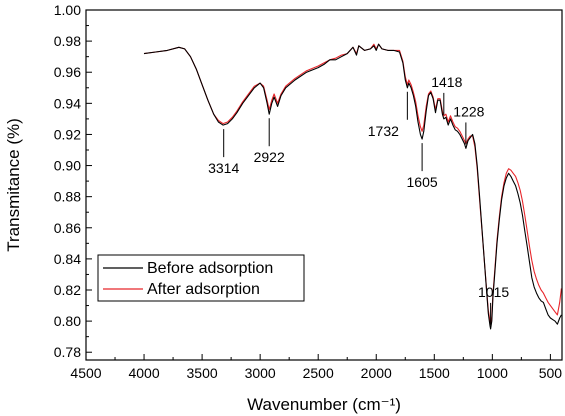 The image size is (565, 416). What do you see at coordinates (67, 259) in the screenshot?
I see `y-tick-label: 0.84` at bounding box center [67, 259].